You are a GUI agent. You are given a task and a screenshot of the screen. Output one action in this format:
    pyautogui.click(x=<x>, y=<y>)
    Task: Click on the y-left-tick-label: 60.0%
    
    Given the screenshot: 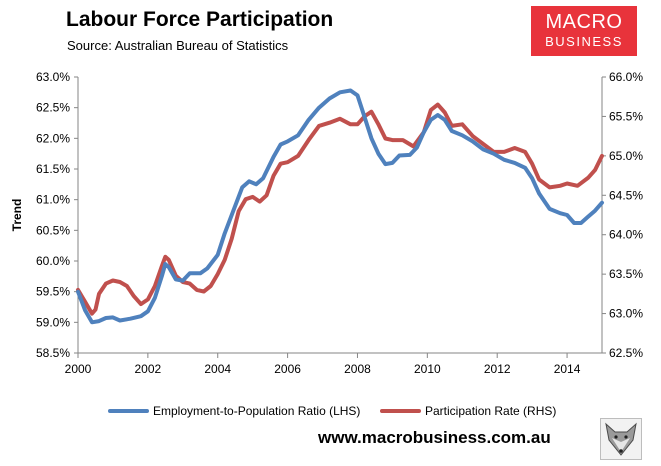 What is the action you would take?
    pyautogui.click(x=53, y=261)
    